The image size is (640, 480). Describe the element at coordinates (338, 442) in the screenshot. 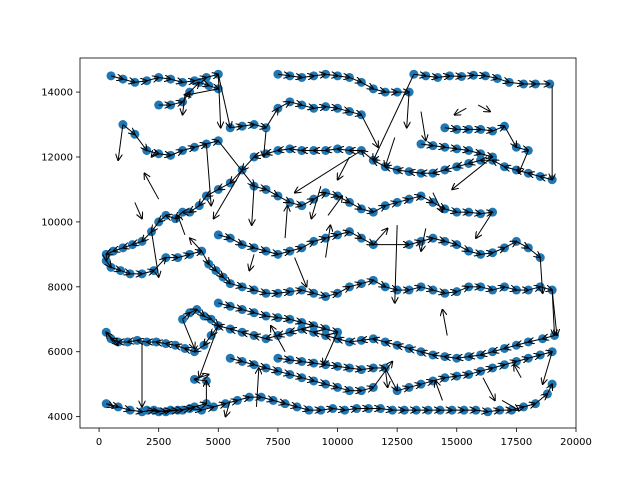

I see `x-tick-label: 10000` at that location.